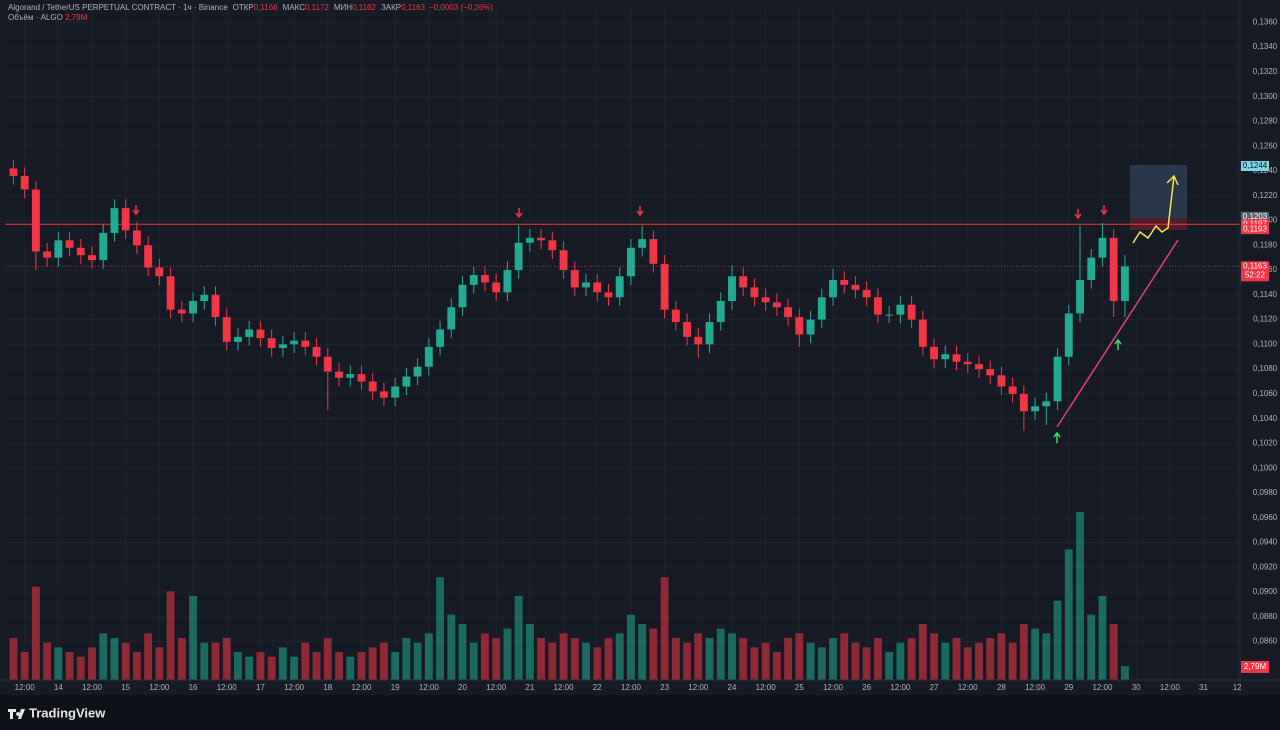  Describe the element at coordinates (1265, 368) in the screenshot. I see `y-tick-label: 0,1080` at that location.